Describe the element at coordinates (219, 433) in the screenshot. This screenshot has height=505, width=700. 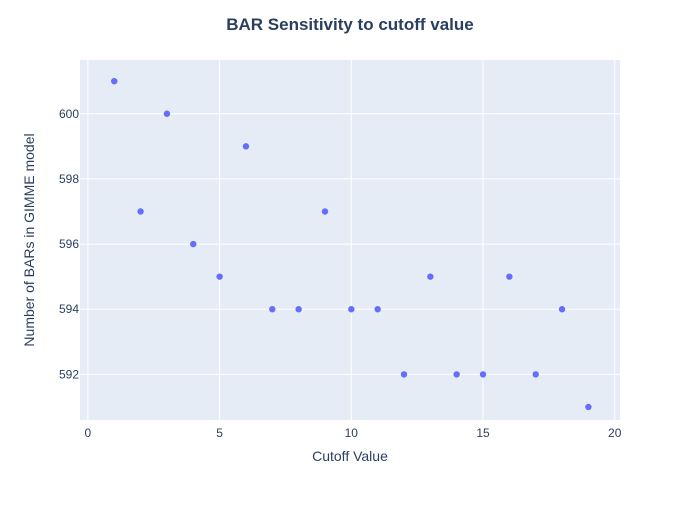
I see `x-tick-label: 5` at that location.